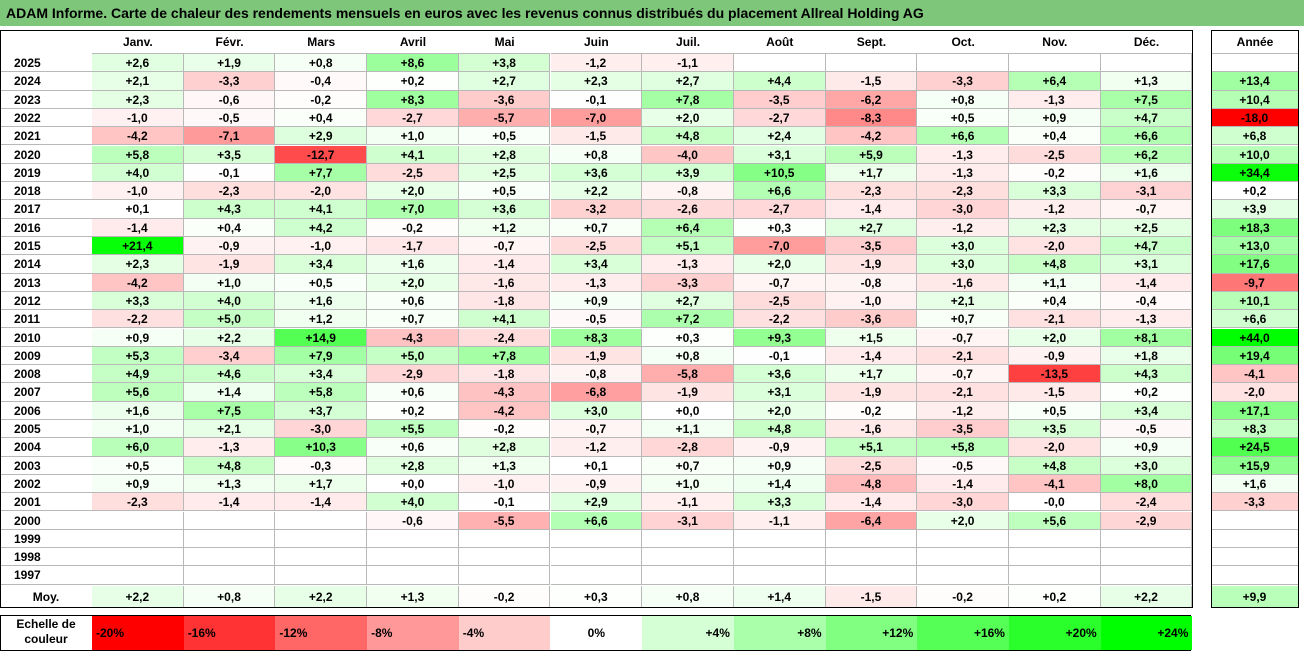 Image resolution: width=1304 pixels, height=653 pixels. Describe the element at coordinates (504, 319) in the screenshot. I see `heatmap-cell: +4,1` at that location.